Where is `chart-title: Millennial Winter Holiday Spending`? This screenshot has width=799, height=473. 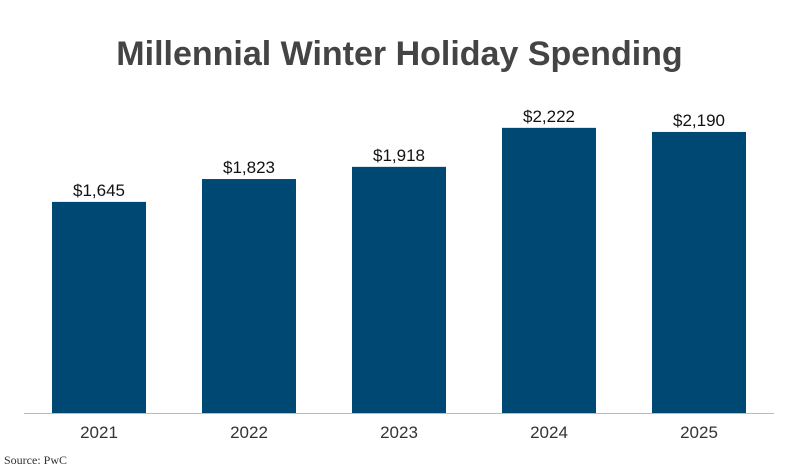 chart-title: Millennial Winter Holiday Spending is located at coordinates (399, 54).